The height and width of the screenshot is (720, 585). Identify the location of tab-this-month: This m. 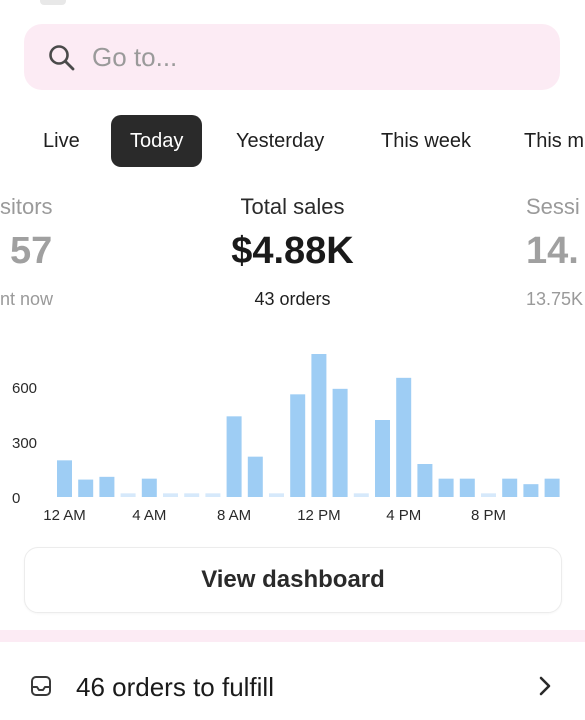
(554, 141).